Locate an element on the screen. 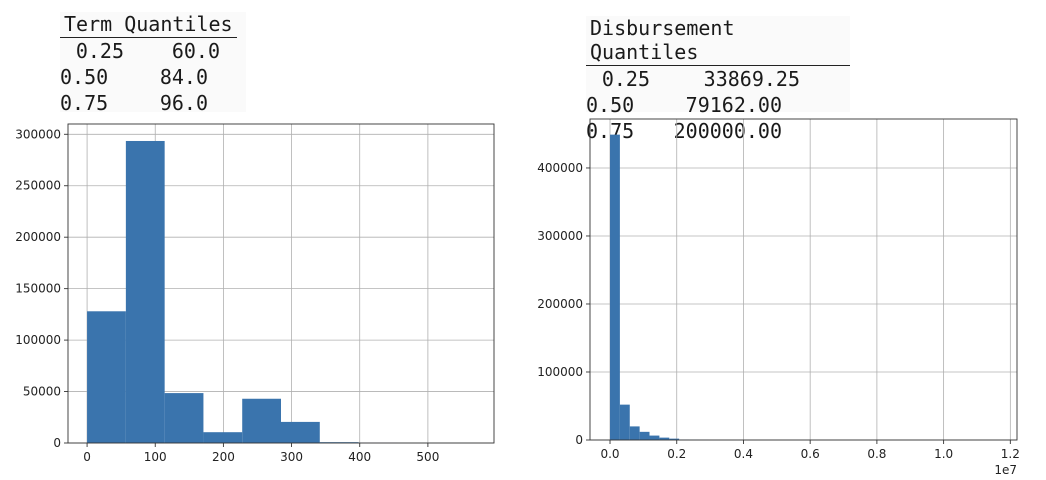 Image resolution: width=1046 pixels, height=480 pixels. x-tick-label: 300 is located at coordinates (291, 457).